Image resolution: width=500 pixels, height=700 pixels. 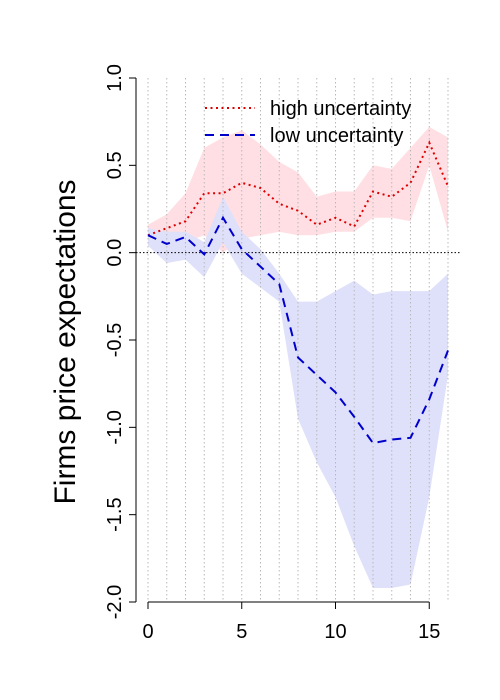 What do you see at coordinates (308, 122) in the screenshot?
I see `legend: high uncertainty low uncertainty` at bounding box center [308, 122].